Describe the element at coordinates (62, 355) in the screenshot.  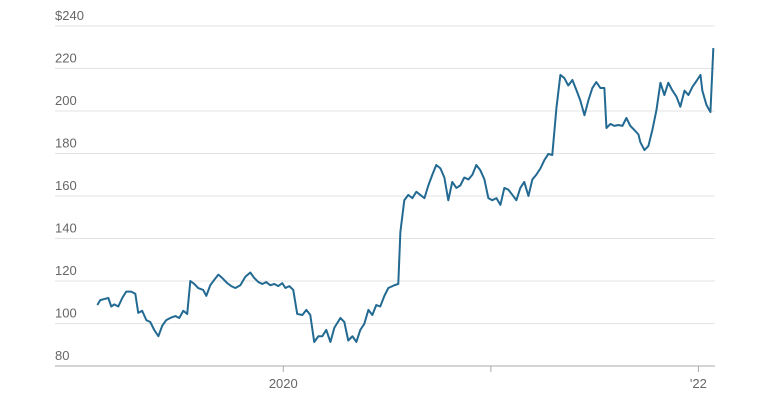
I see `y-tick-label: 80` at that location.